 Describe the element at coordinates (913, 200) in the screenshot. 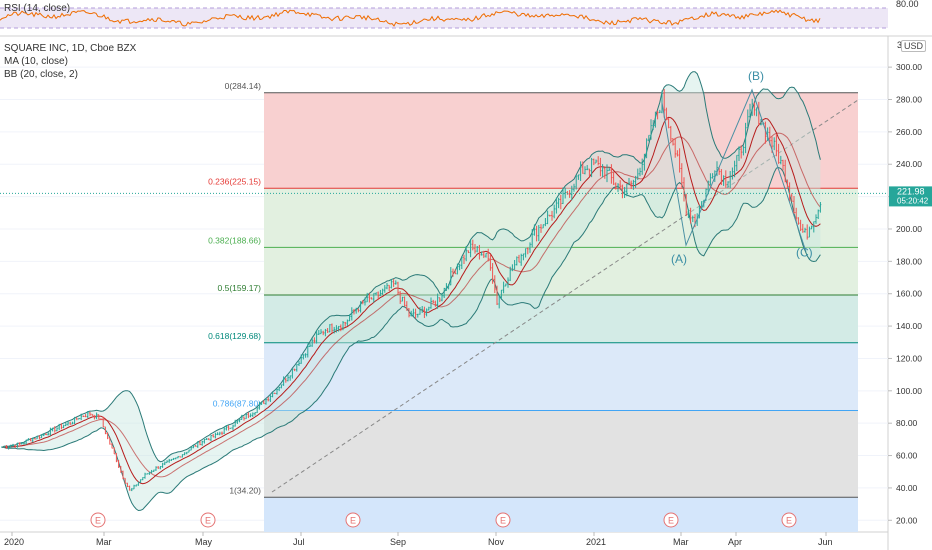

I see `countdown-label: 05:20:42` at that location.